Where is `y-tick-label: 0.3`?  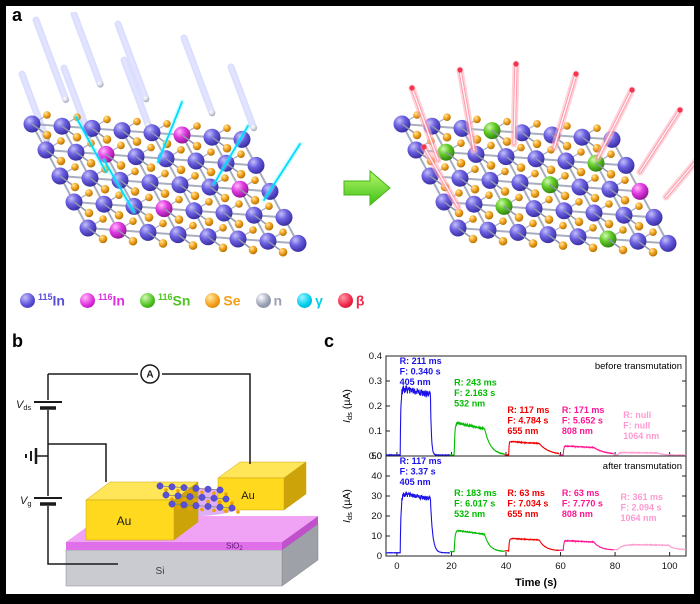 y-tick-label: 0.3 is located at coordinates (375, 381).